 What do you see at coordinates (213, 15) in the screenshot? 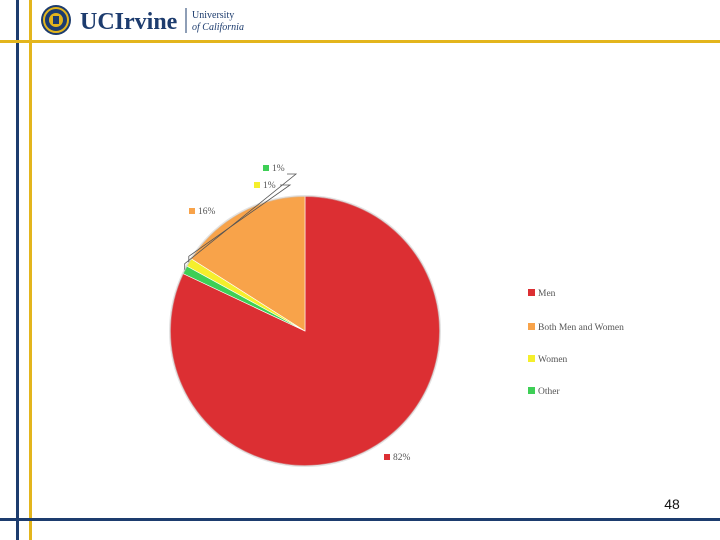
I see `logo-university: University` at bounding box center [213, 15].